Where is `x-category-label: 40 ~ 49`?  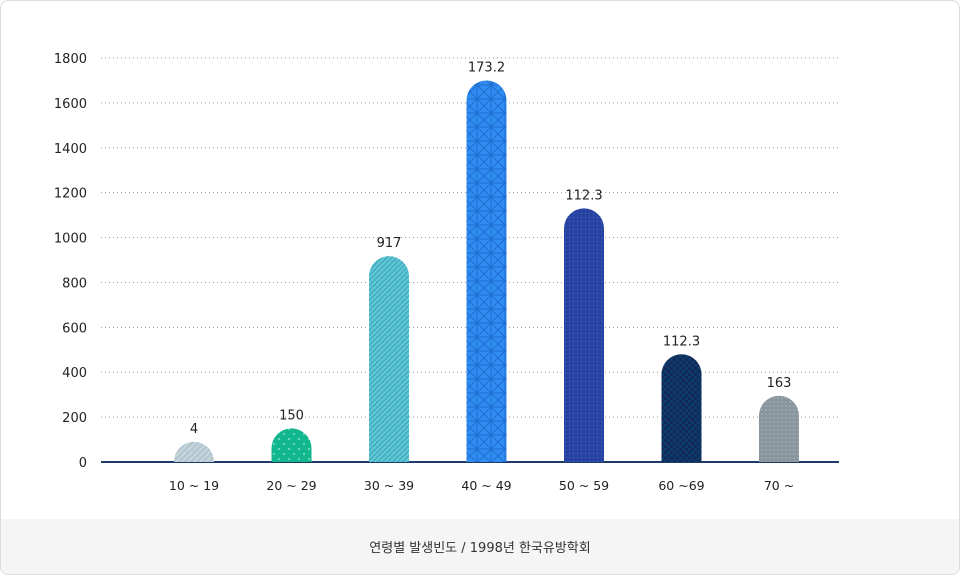 x-category-label: 40 ~ 49 is located at coordinates (486, 485).